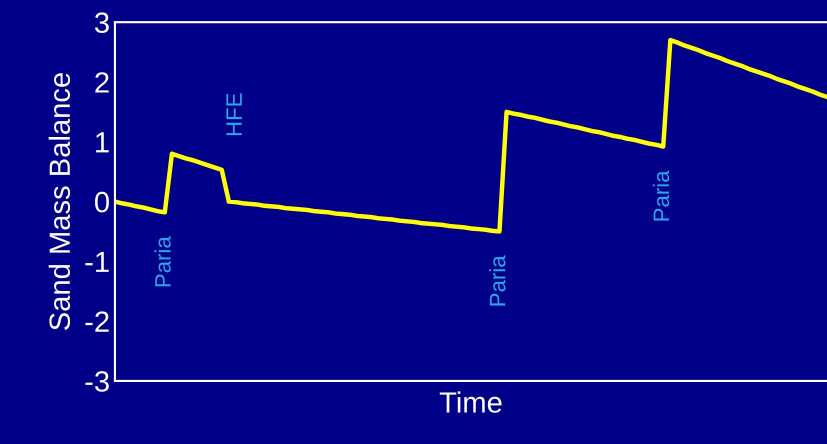 The image size is (827, 444). Describe the element at coordinates (102, 202) in the screenshot. I see `y-tick-label: 0` at that location.